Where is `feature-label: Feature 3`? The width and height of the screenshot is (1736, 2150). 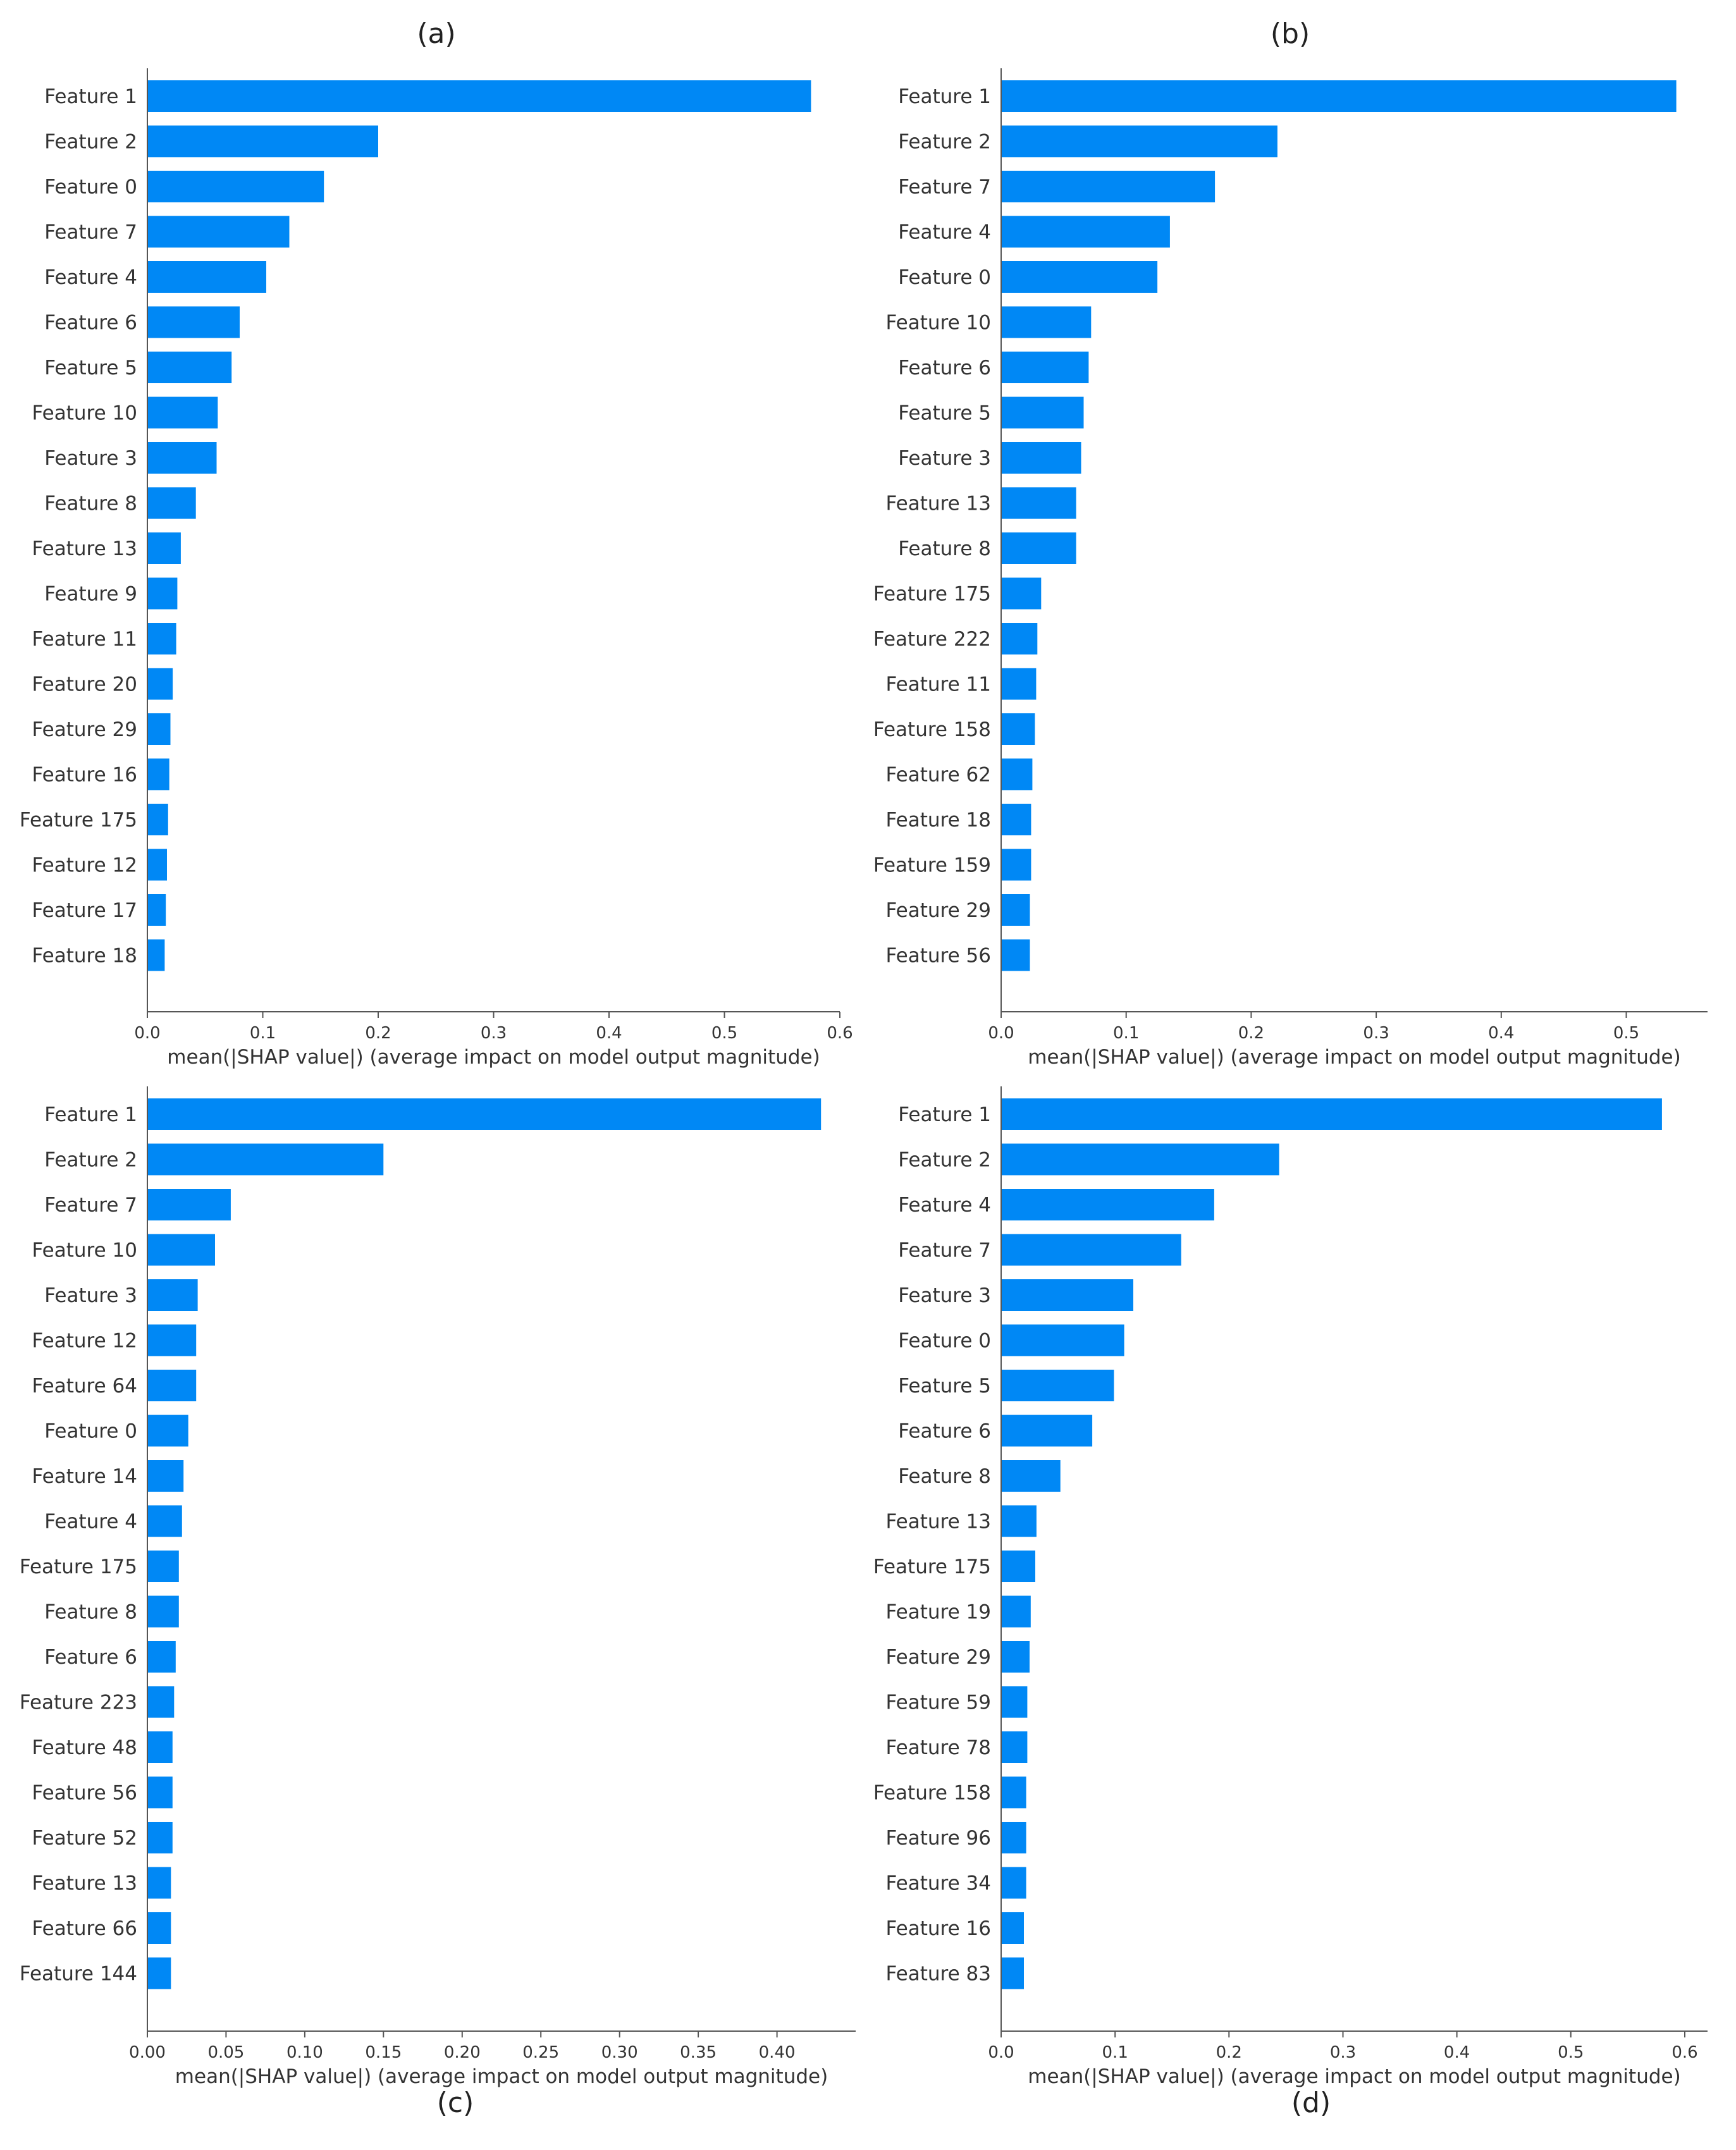
feature-label: Feature 3 is located at coordinates (944, 458).